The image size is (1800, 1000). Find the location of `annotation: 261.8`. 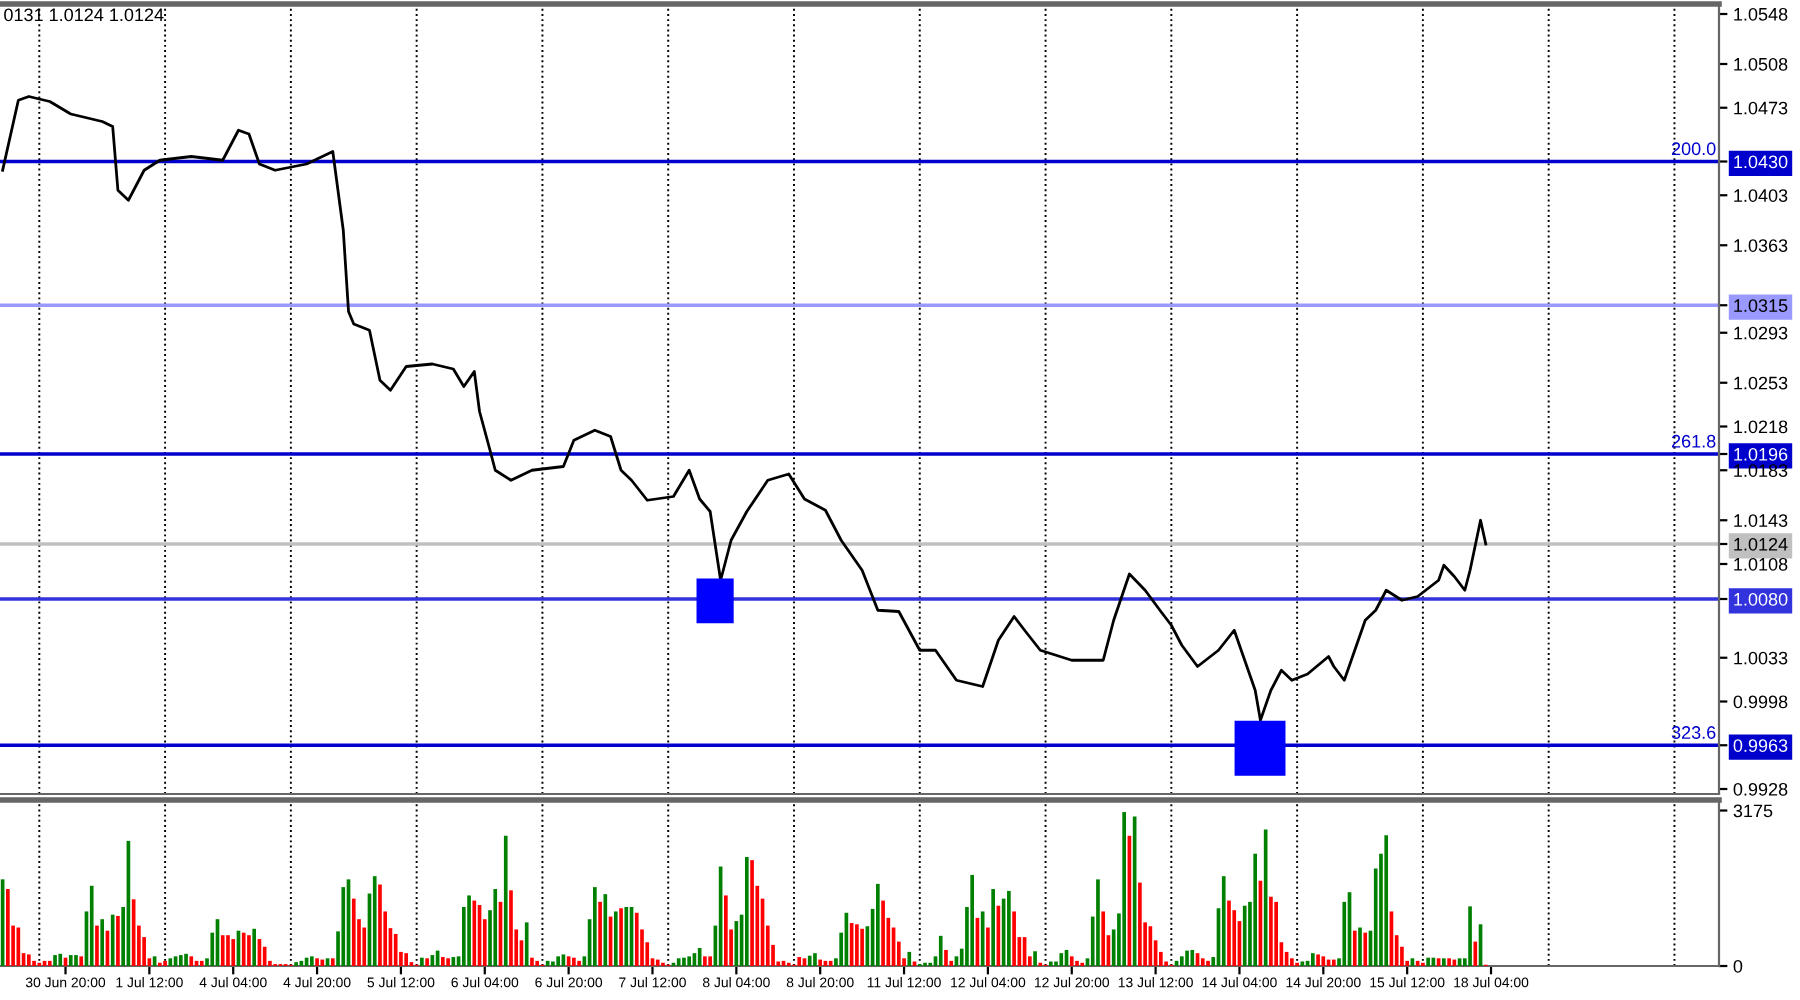

annotation: 261.8 is located at coordinates (1693, 441).